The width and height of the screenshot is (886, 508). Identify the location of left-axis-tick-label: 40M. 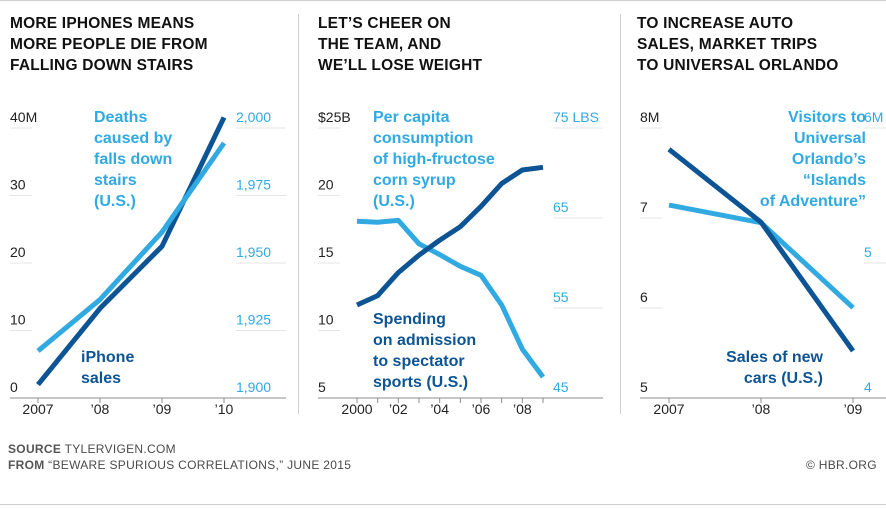
(23, 117).